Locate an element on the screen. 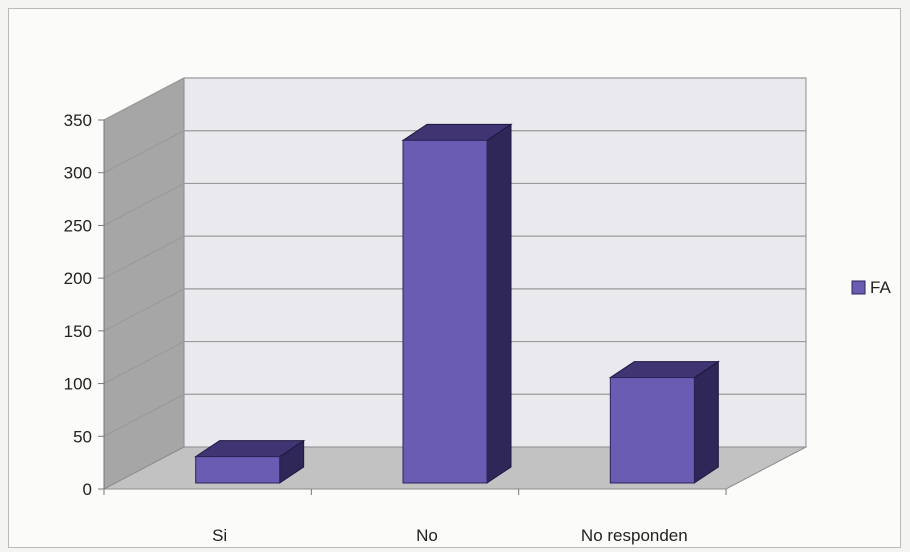  y-tick-label: 50 is located at coordinates (82, 436).